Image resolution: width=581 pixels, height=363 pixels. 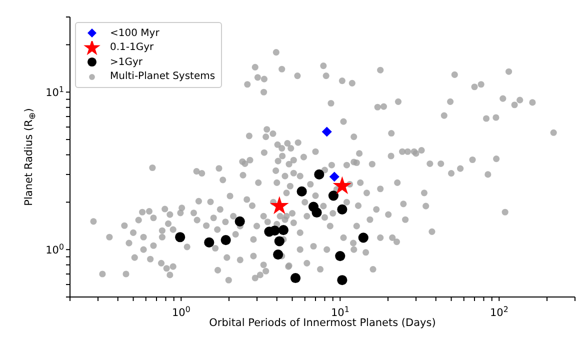 What do you see at coordinates (126, 62) in the screenshot?
I see `legend-label: >1Gyr` at bounding box center [126, 62].